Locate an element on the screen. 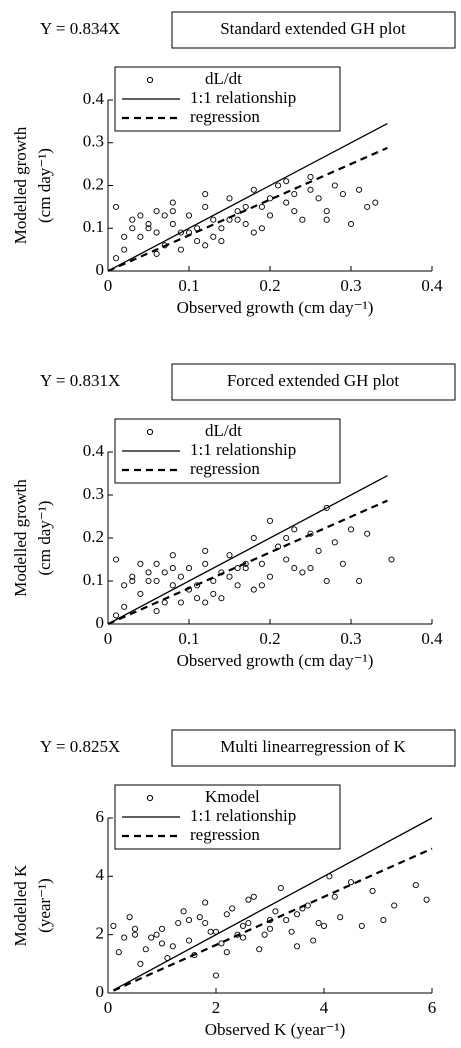 The width and height of the screenshot is (461, 1048). x-axis-label: Observed K (year⁻¹) is located at coordinates (275, 1029).